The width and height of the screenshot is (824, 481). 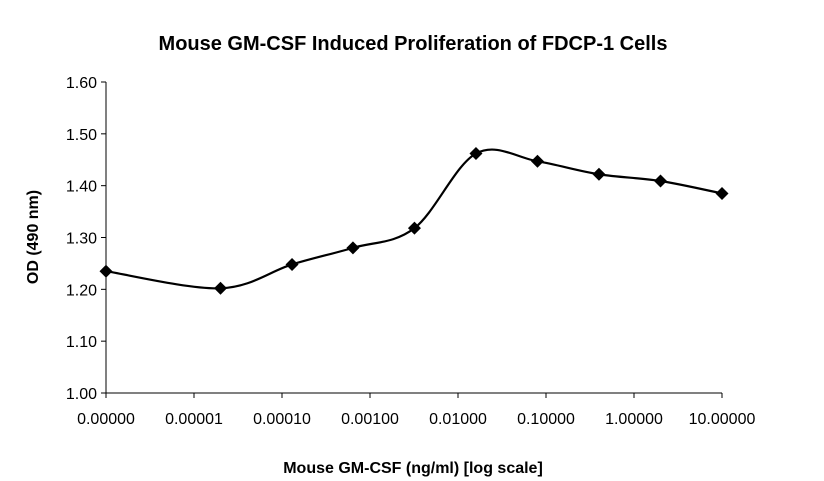 I want to click on x-tick-label: 0.00010, so click(x=282, y=419).